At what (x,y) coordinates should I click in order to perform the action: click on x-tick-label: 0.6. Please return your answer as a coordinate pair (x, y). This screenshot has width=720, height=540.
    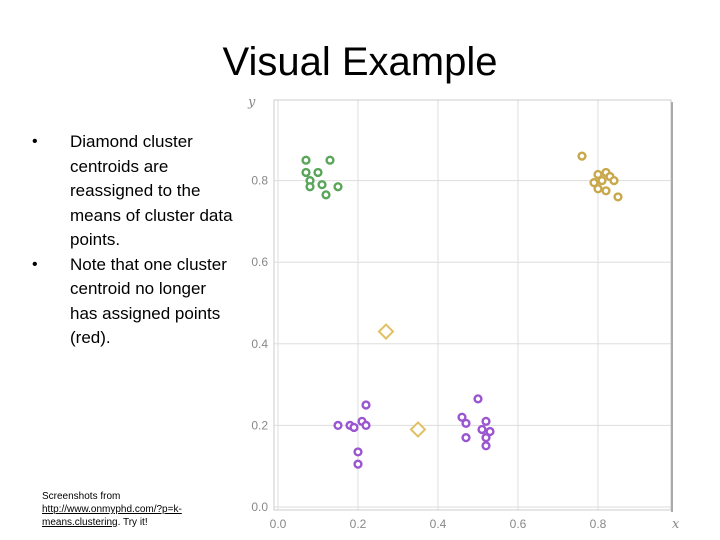
    Looking at the image, I should click on (518, 524).